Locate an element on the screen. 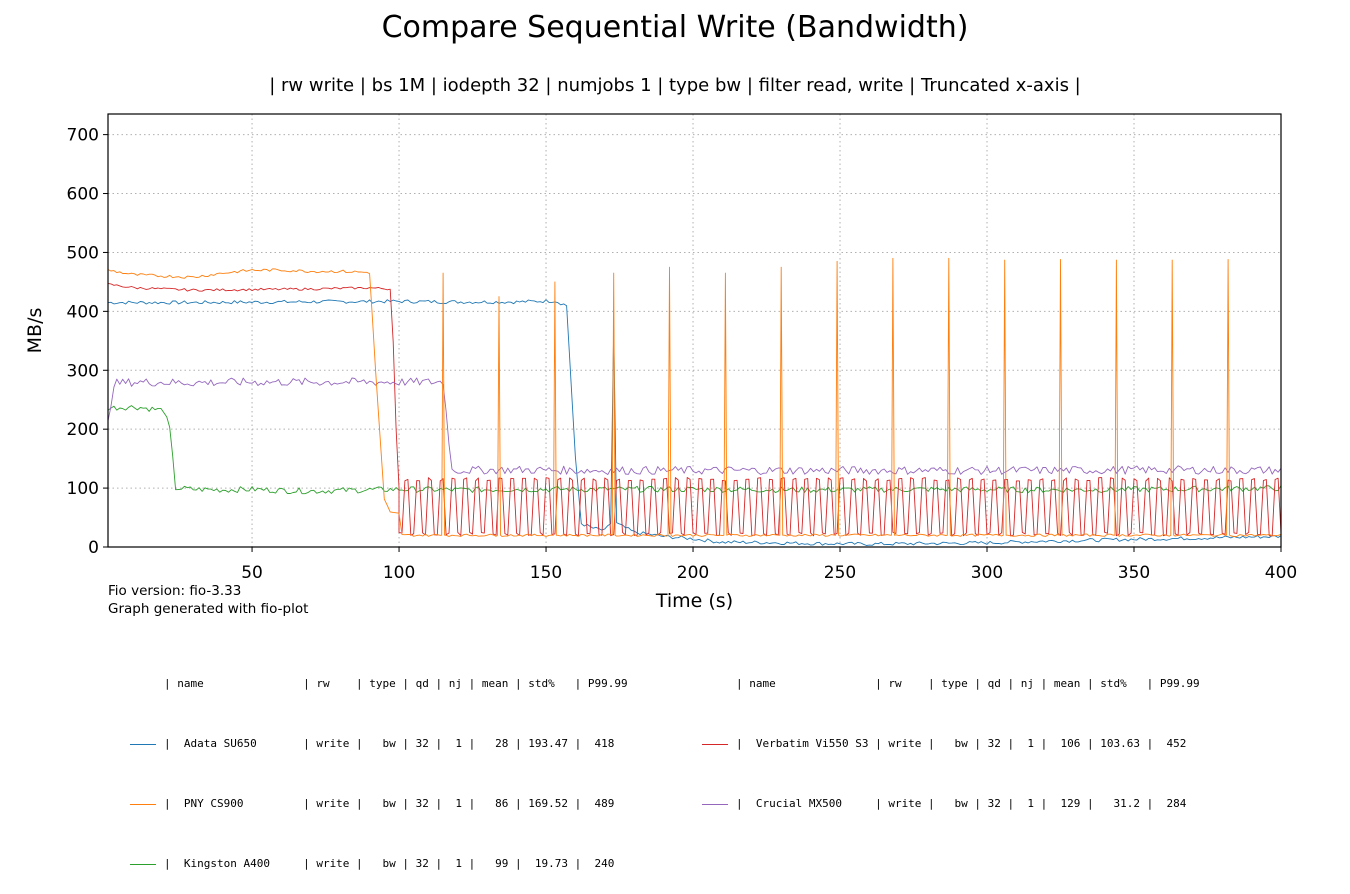  y-tick-label: 100 is located at coordinates (83, 489).